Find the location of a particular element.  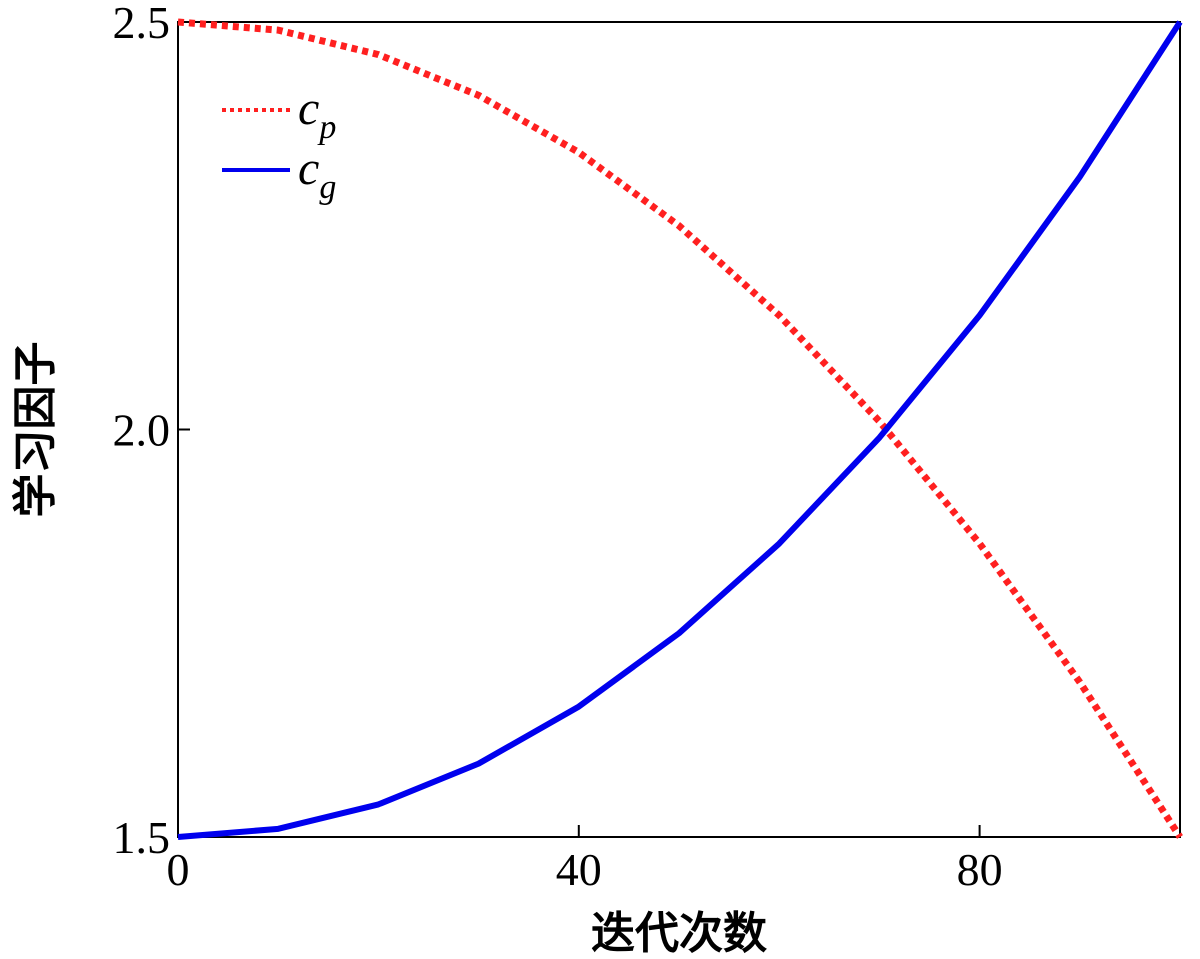

x-tick-label: 0 is located at coordinates (178, 869).